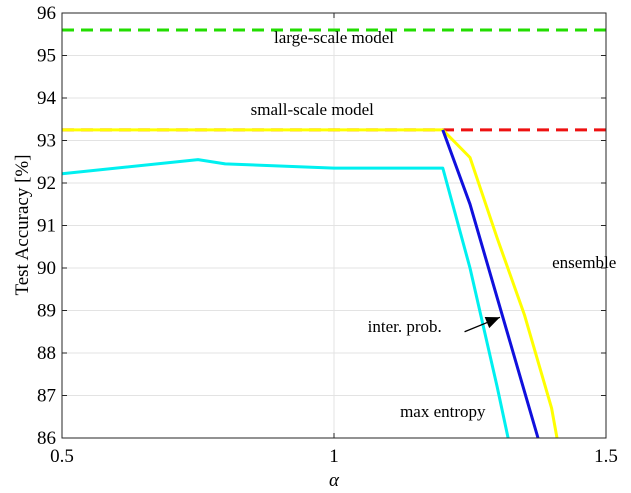 This screenshot has height=493, width=631. I want to click on x-tick-label: 1.5, so click(606, 456).